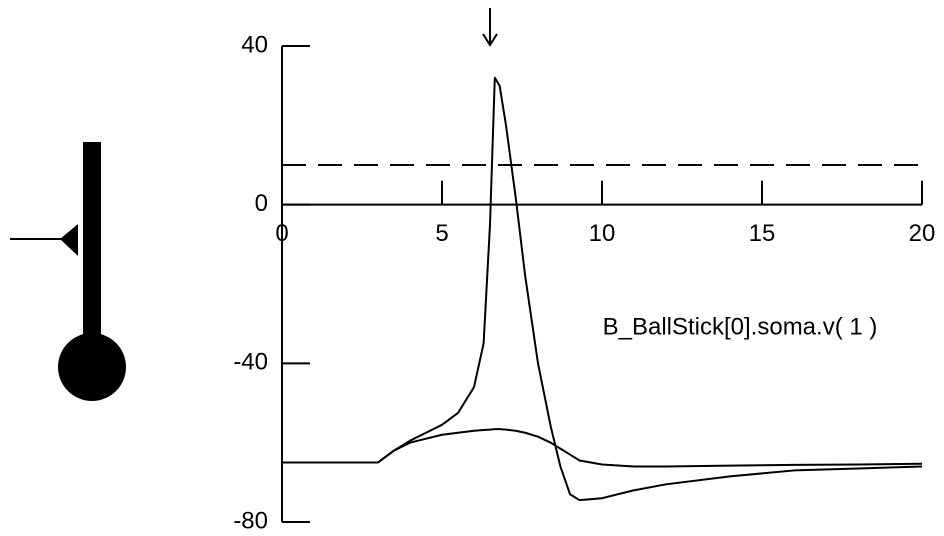 This screenshot has width=944, height=536. What do you see at coordinates (490, 27) in the screenshot?
I see `stimulus-arrow` at bounding box center [490, 27].